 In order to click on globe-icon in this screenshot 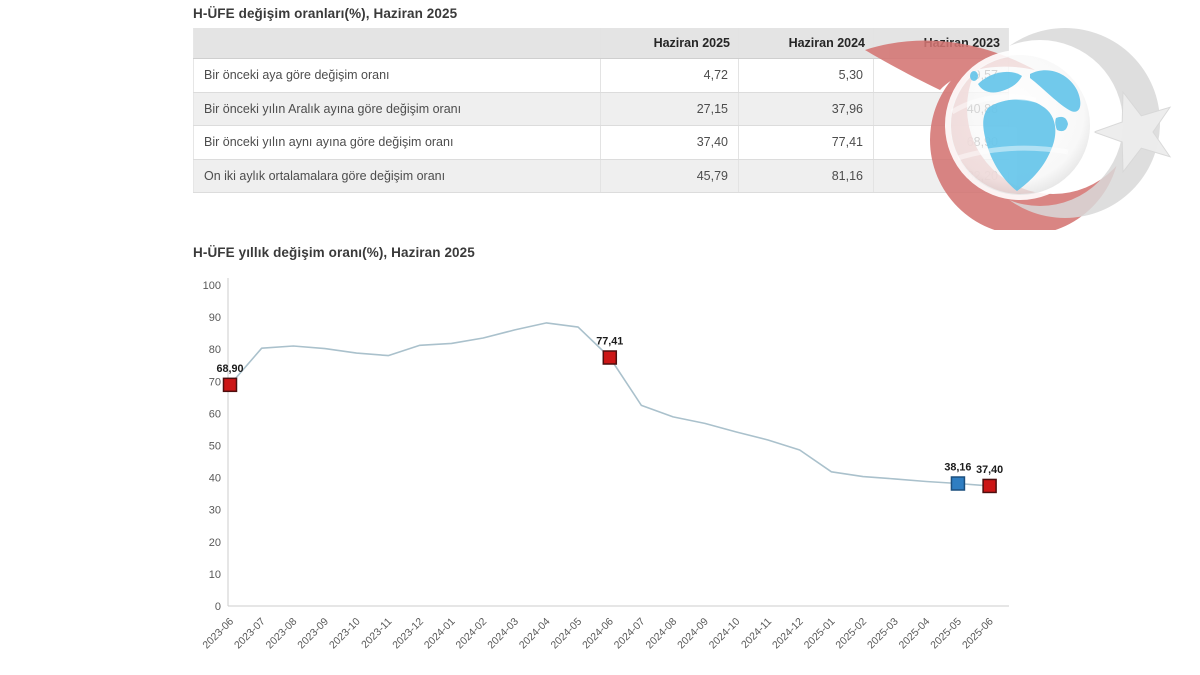, I will do `click(1020, 125)`.